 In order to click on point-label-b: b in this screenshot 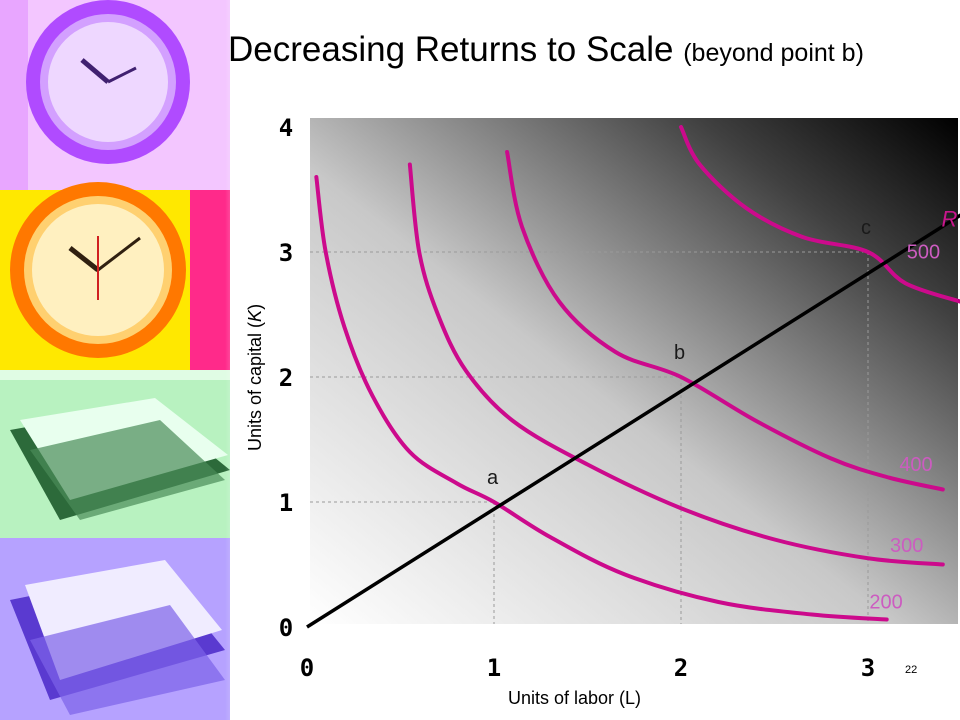, I will do `click(679, 353)`.